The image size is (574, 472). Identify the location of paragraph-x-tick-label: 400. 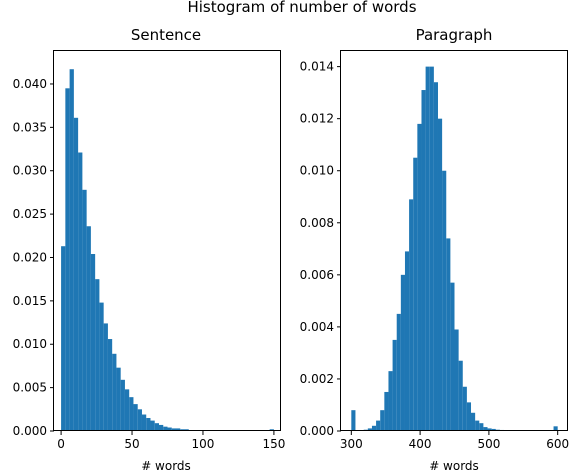
(420, 444).